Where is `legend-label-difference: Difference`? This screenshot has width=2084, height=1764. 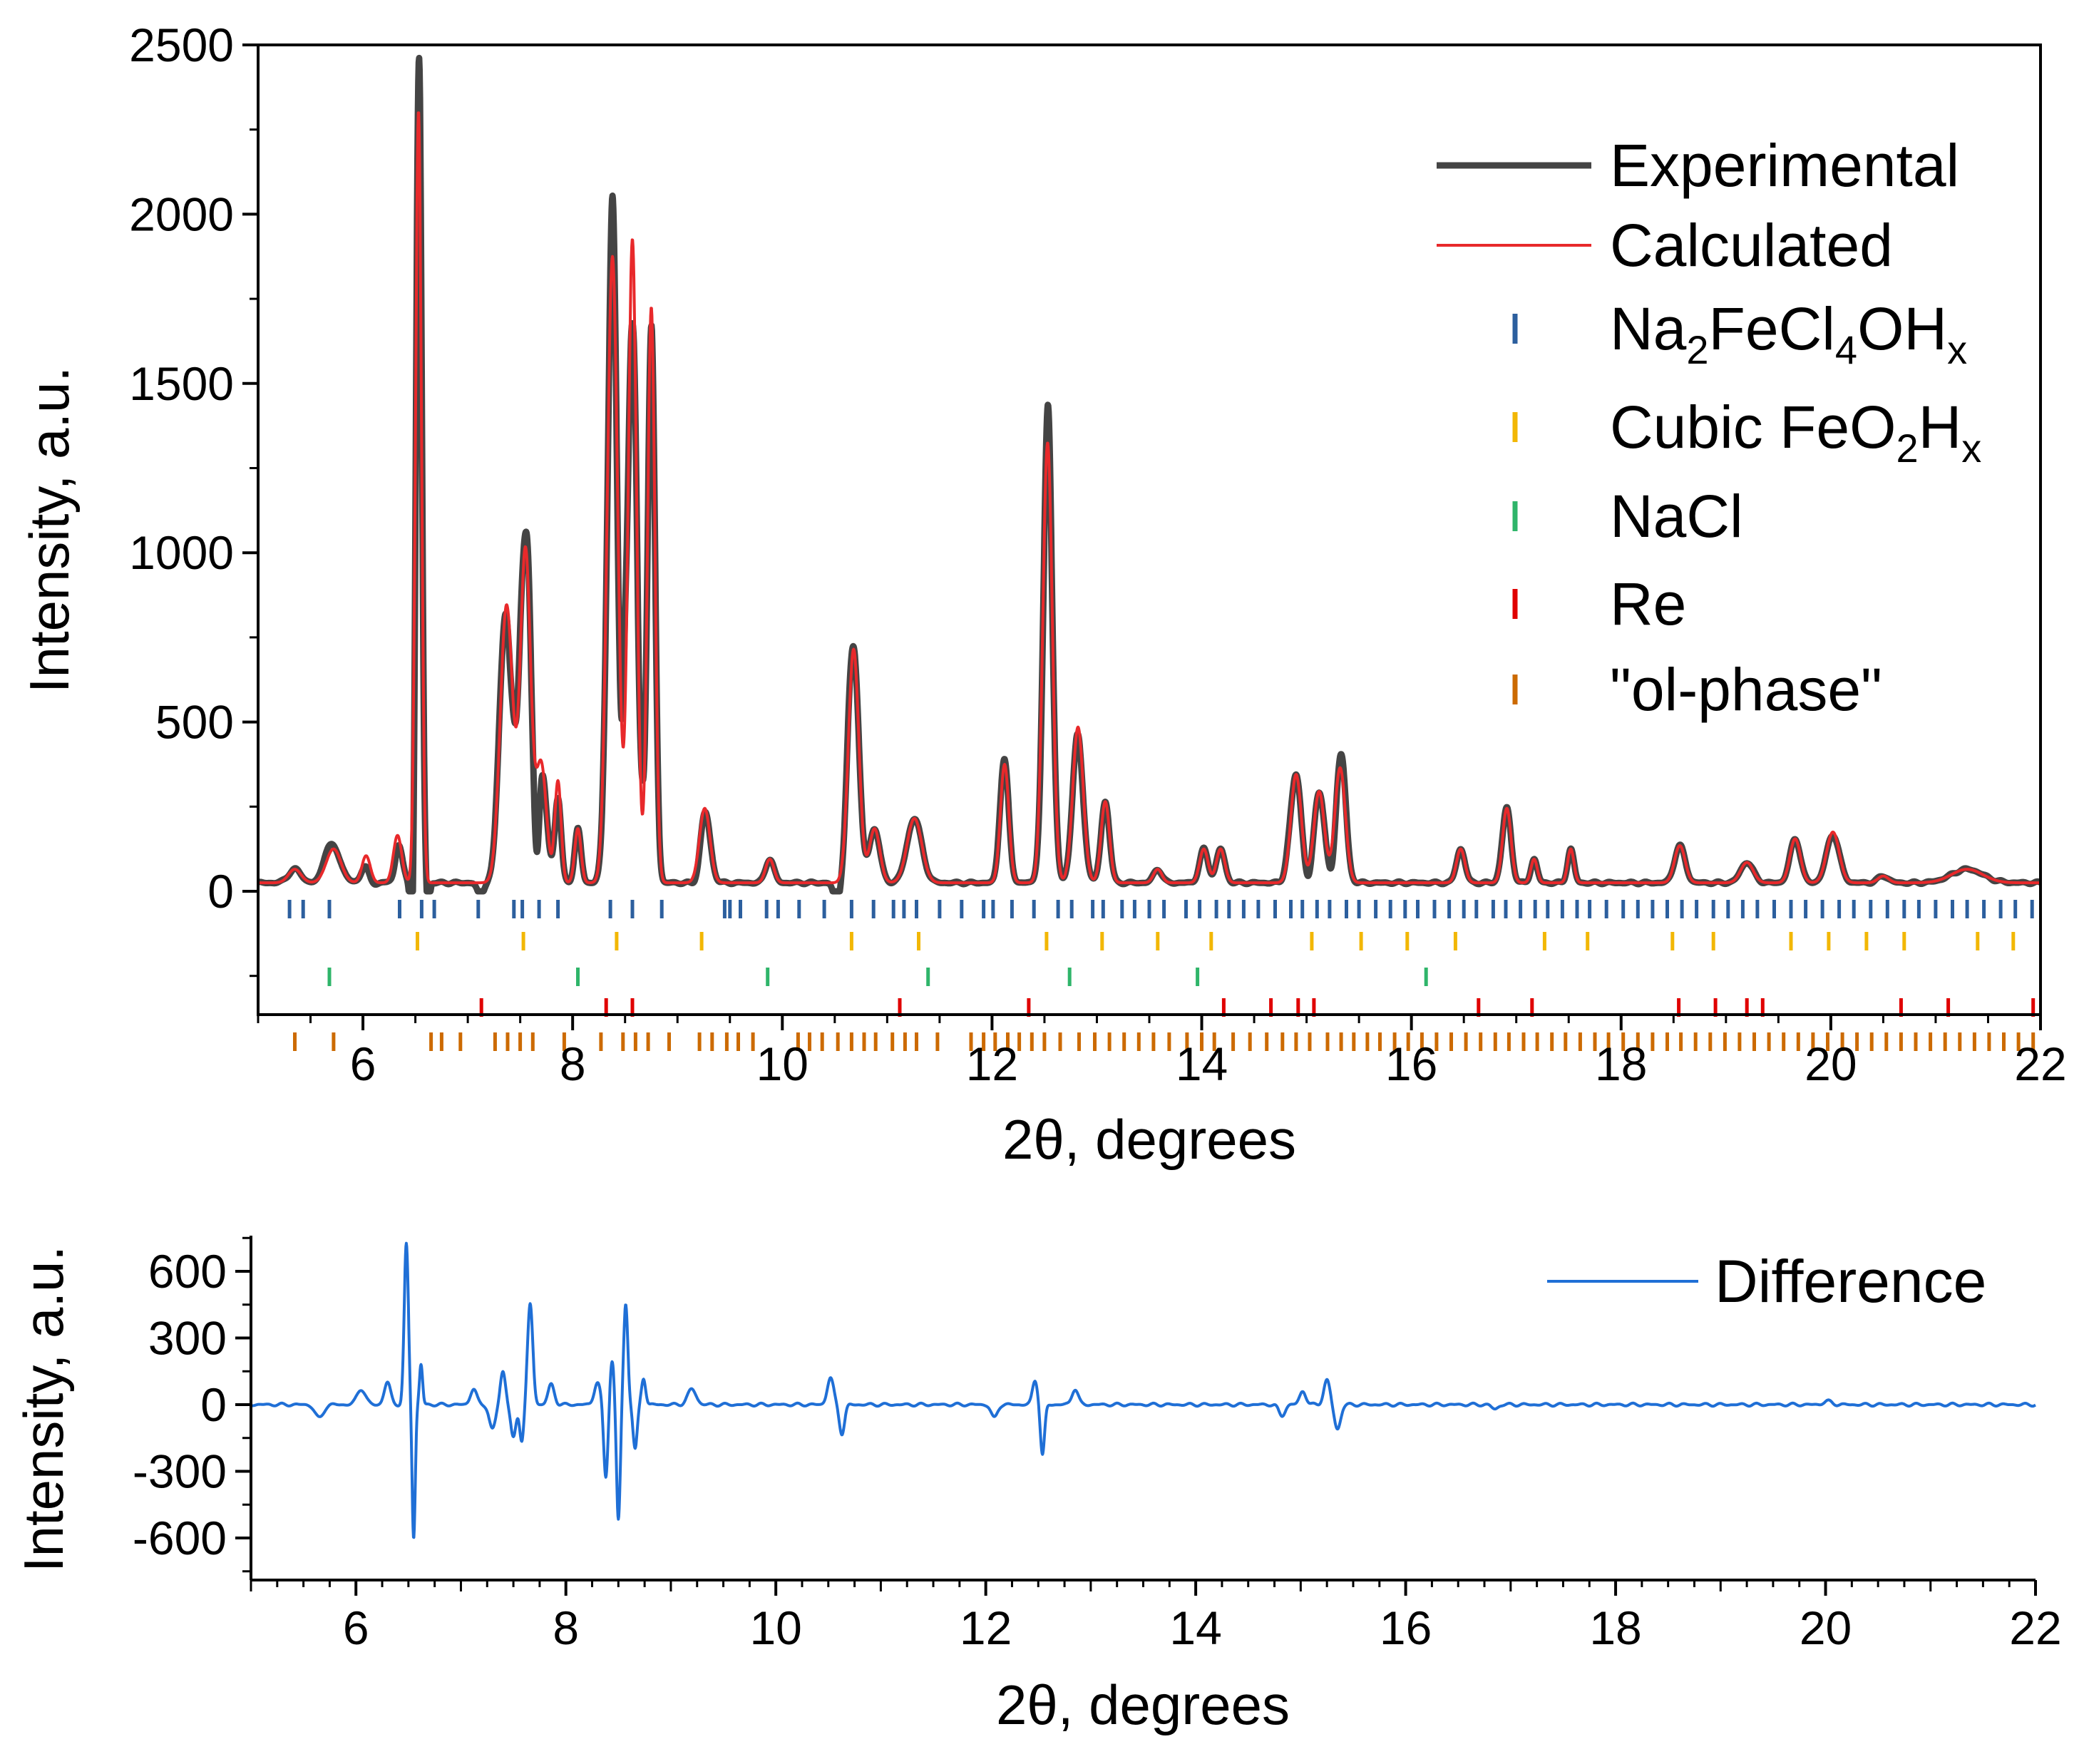 legend-label-difference: Difference is located at coordinates (1850, 1281).